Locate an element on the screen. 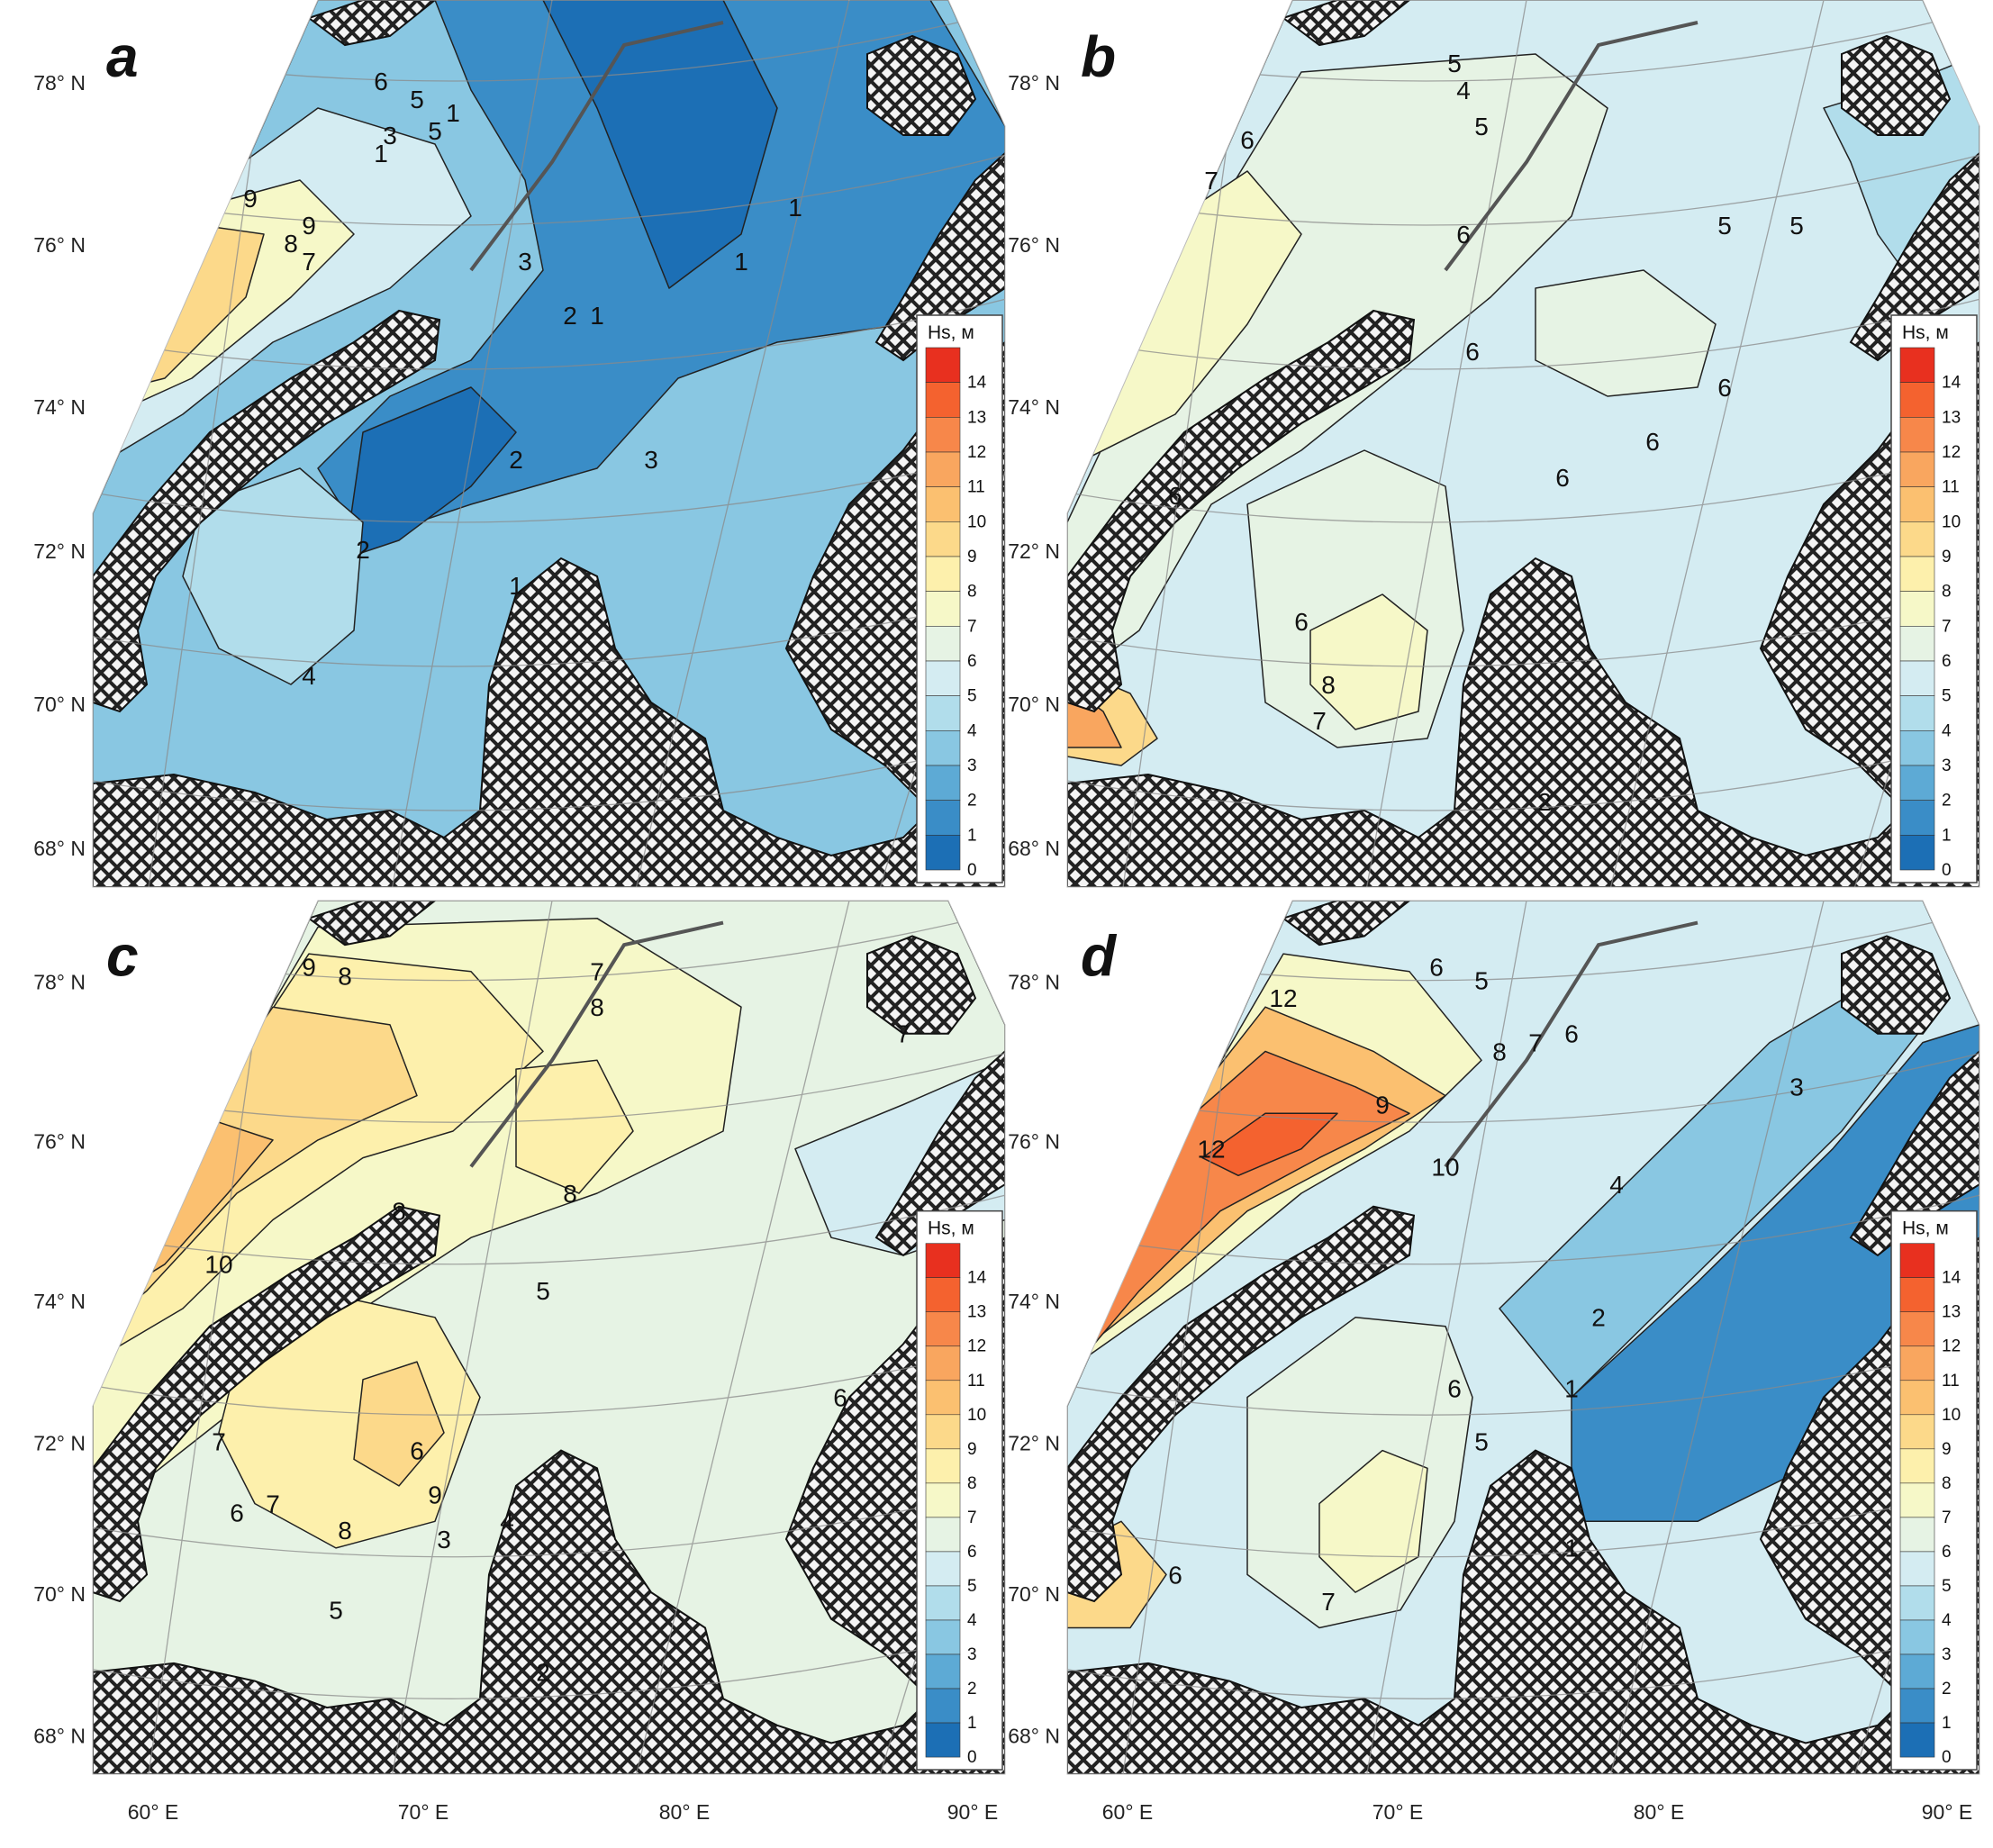  contour-label: 7 is located at coordinates (1535, 1042).